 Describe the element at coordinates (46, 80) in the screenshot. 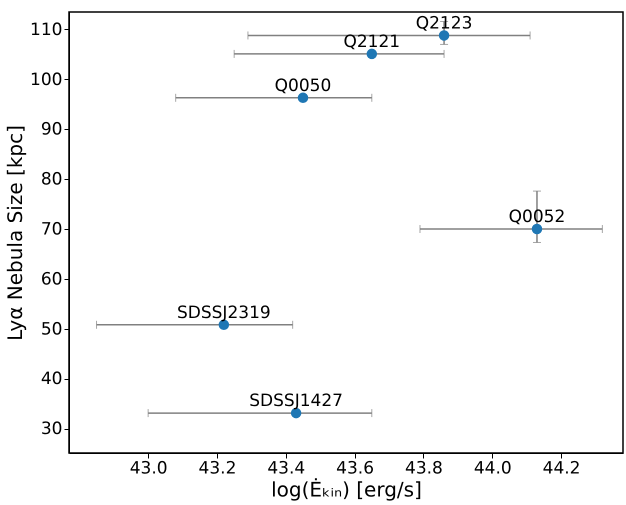

I see `y-tick-label: 100` at that location.